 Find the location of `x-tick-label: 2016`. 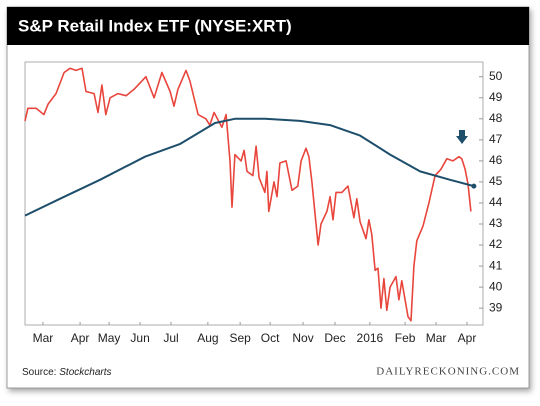

x-tick-label: 2016 is located at coordinates (370, 338).